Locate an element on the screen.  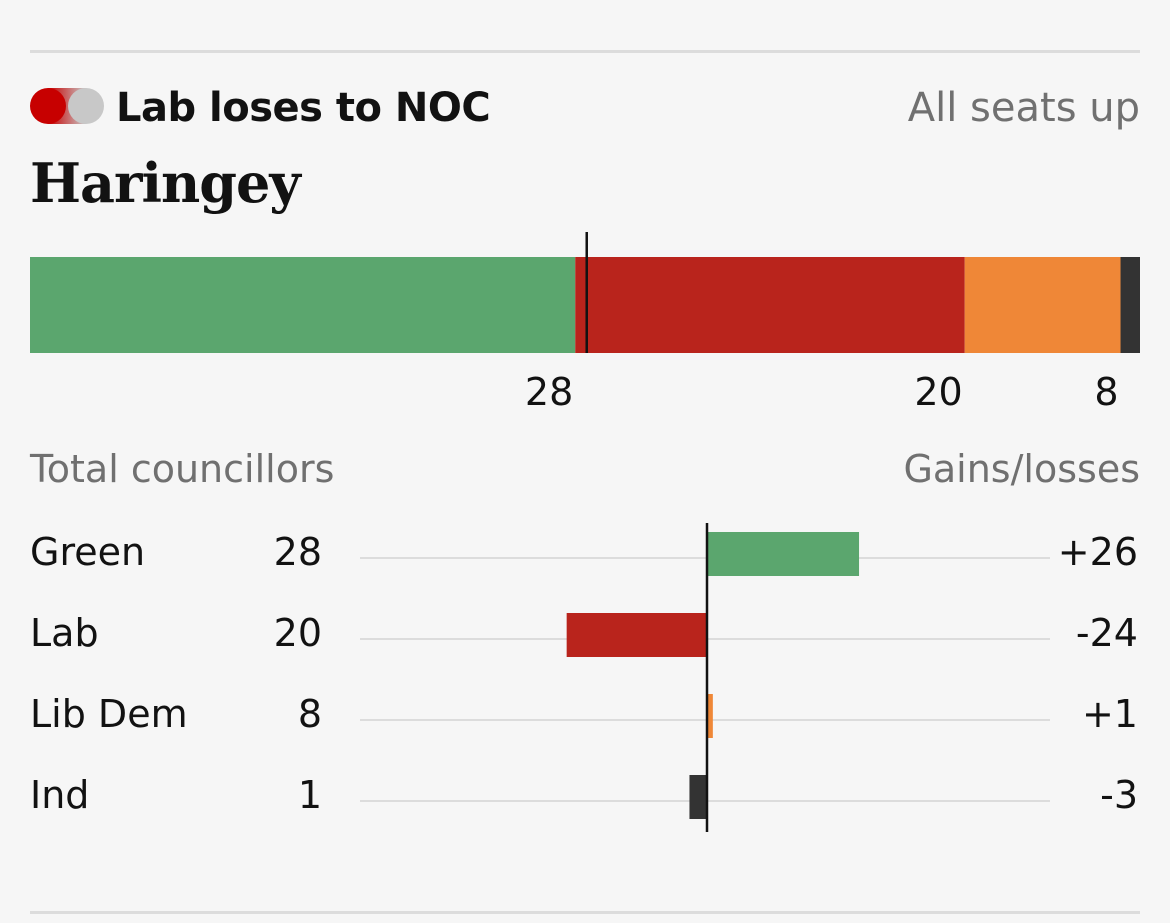
seat-bar-ind is located at coordinates (1130, 305).